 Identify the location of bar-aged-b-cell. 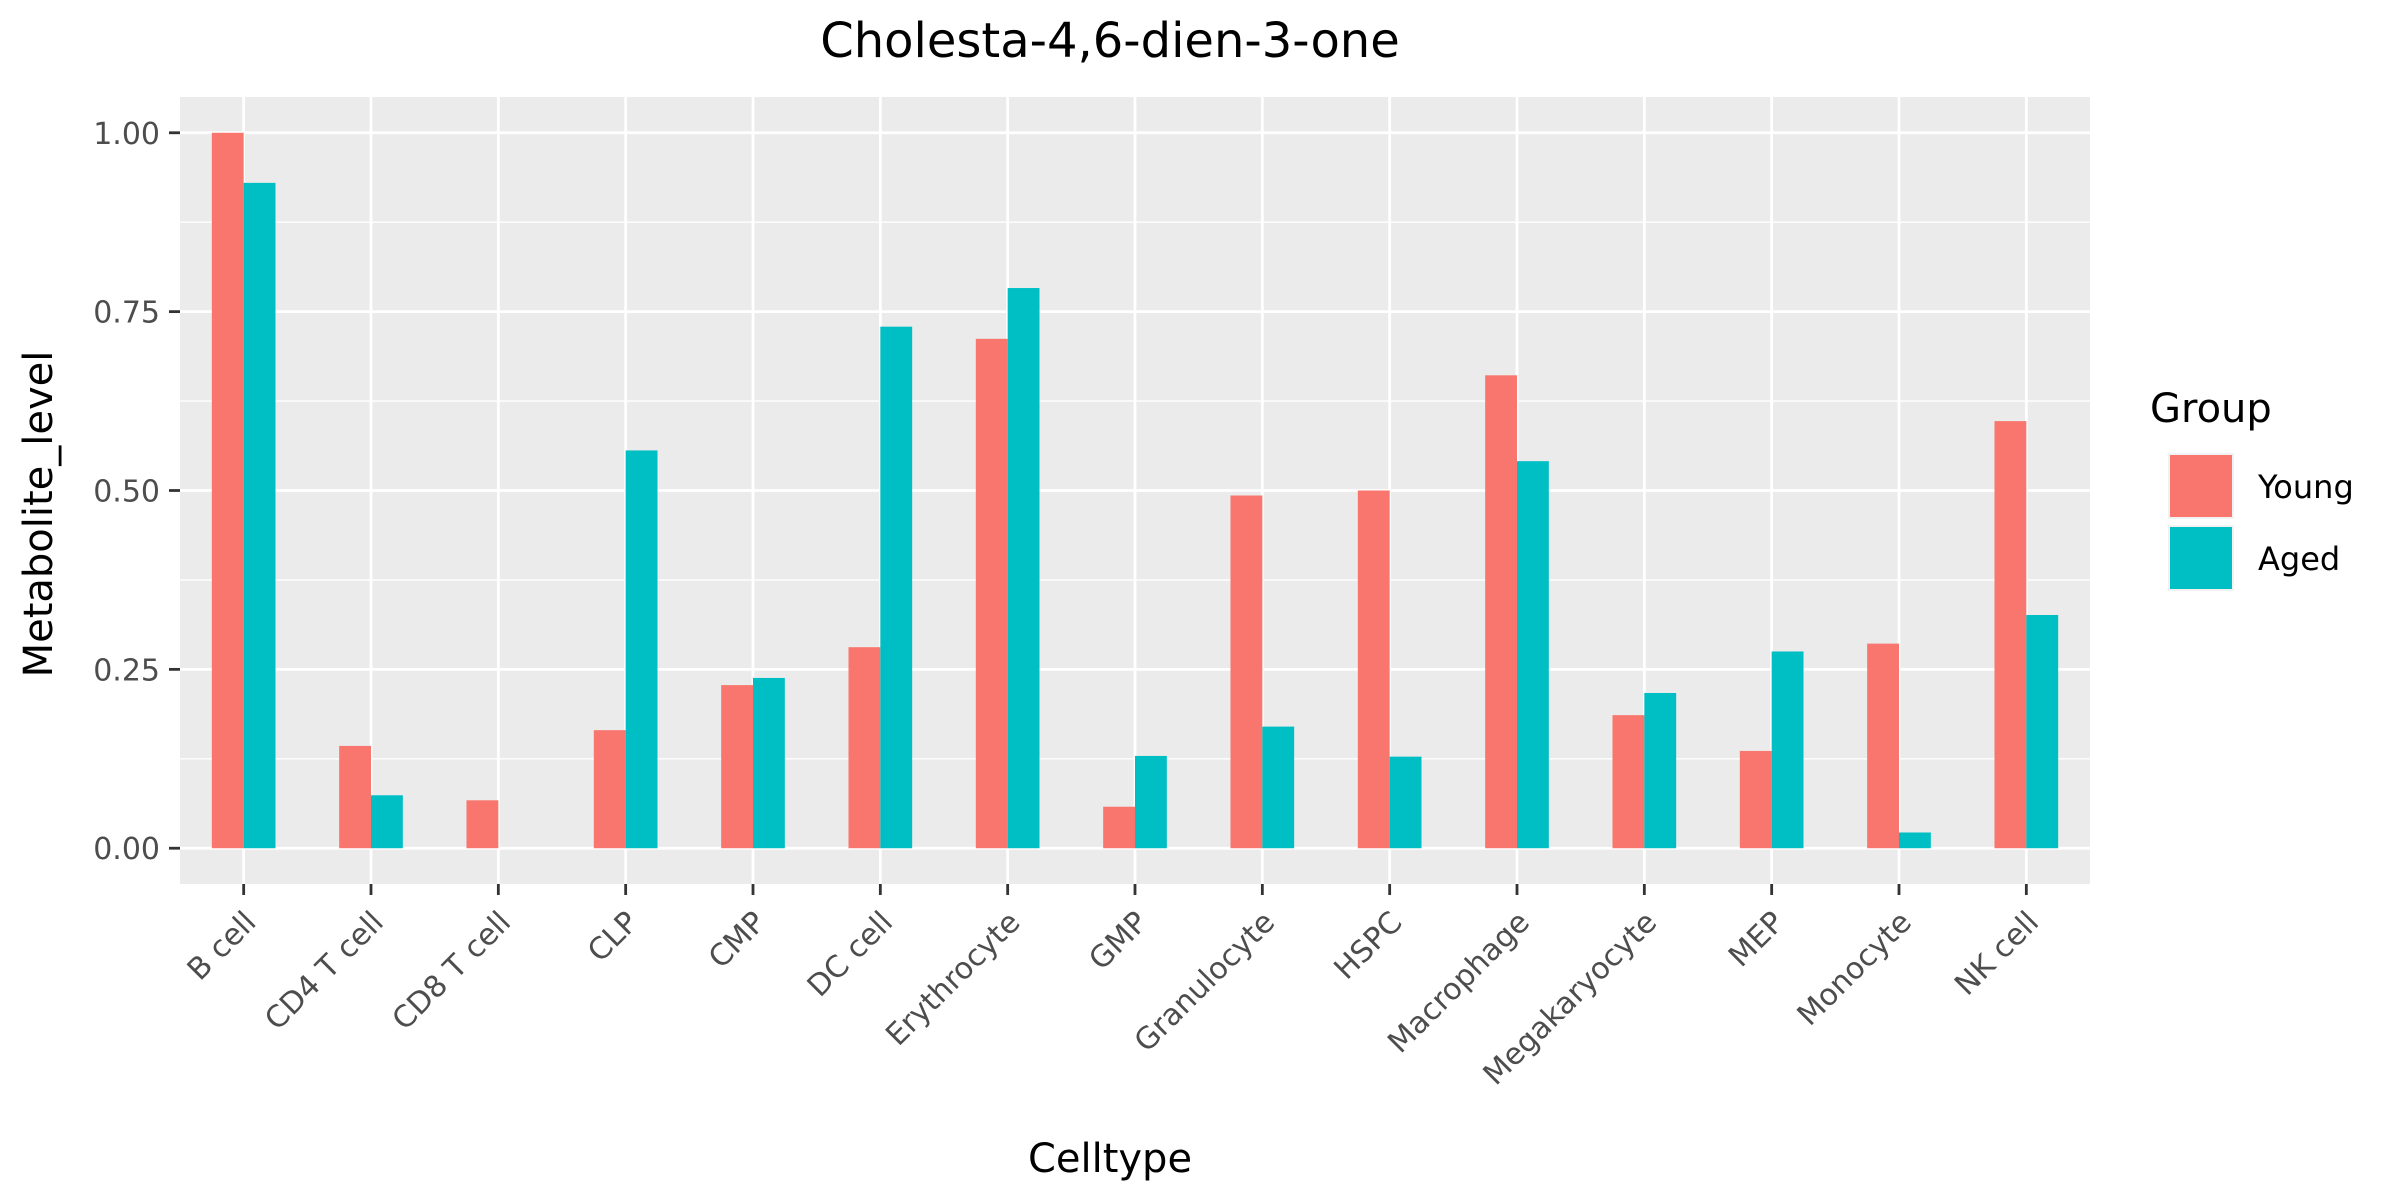
(259, 515).